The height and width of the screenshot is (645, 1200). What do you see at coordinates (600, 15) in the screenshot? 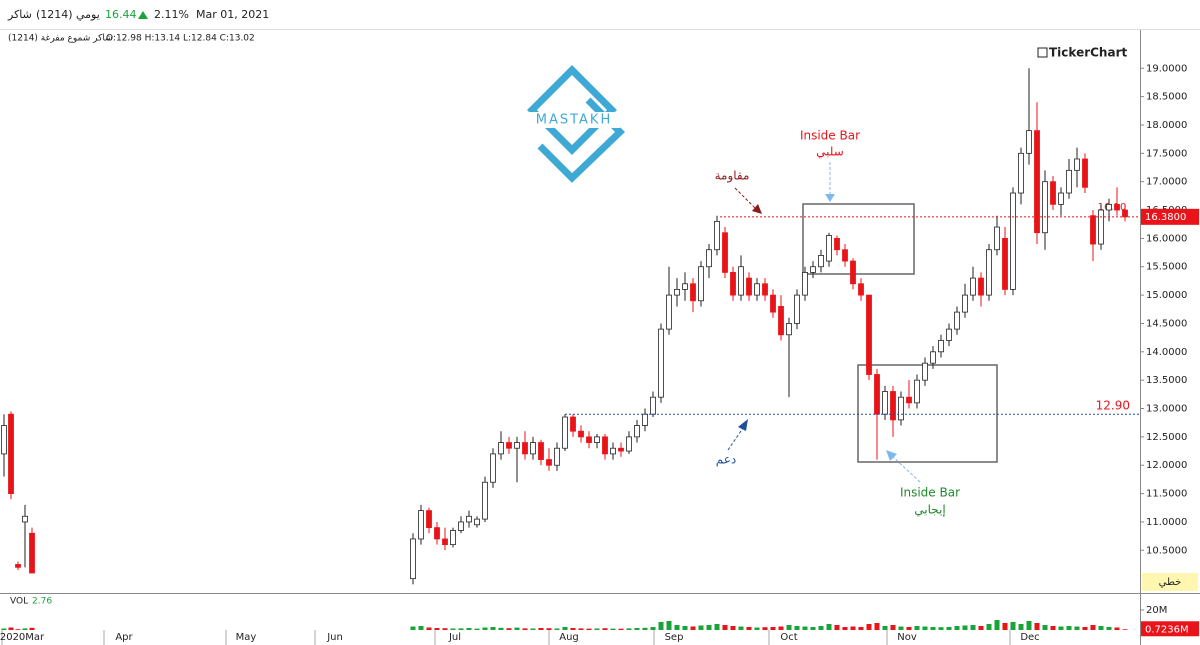
I see `toolbar` at bounding box center [600, 15].